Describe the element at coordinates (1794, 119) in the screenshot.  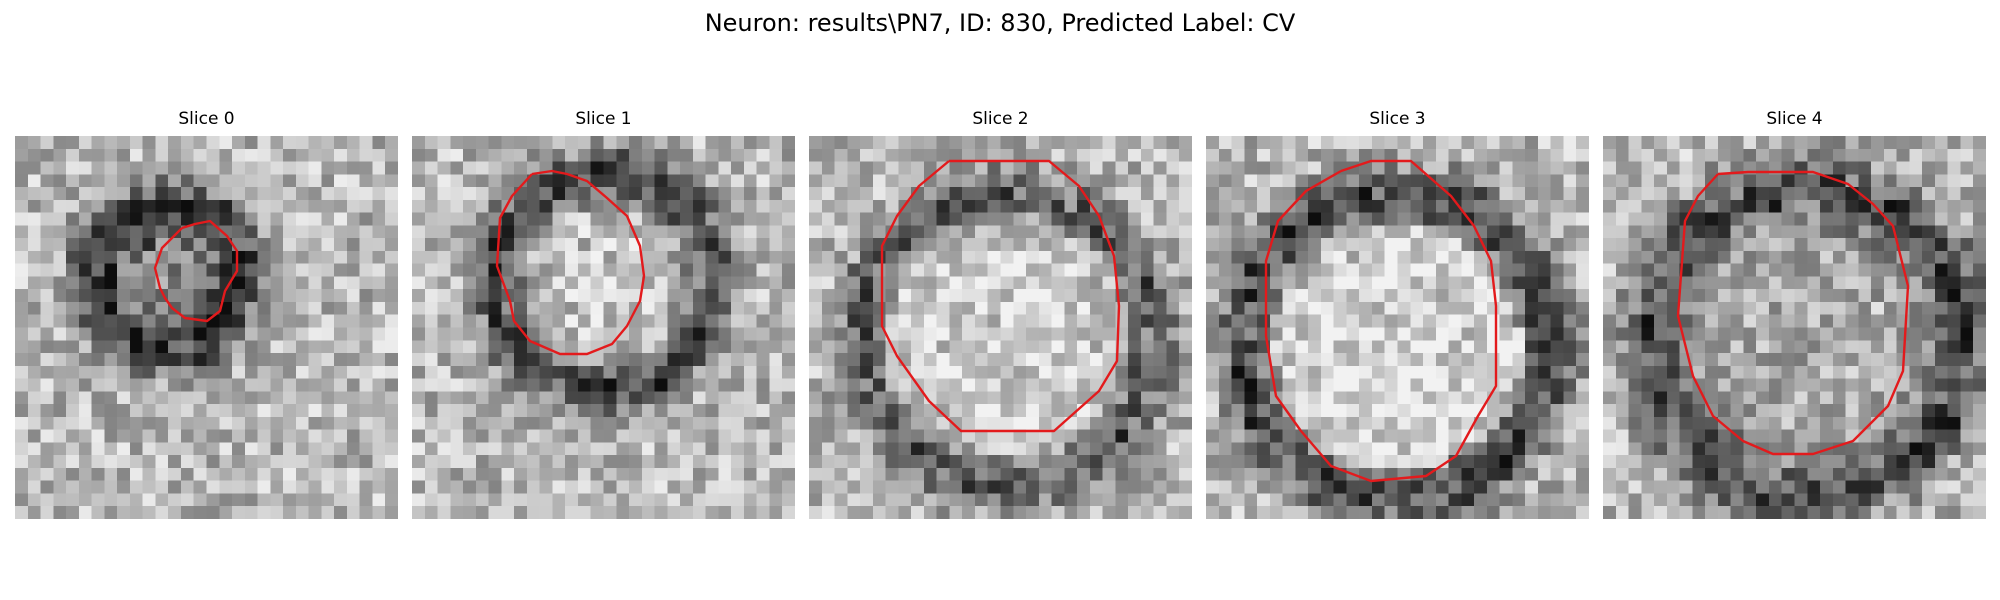
I see `slice-title: Slice 4` at that location.